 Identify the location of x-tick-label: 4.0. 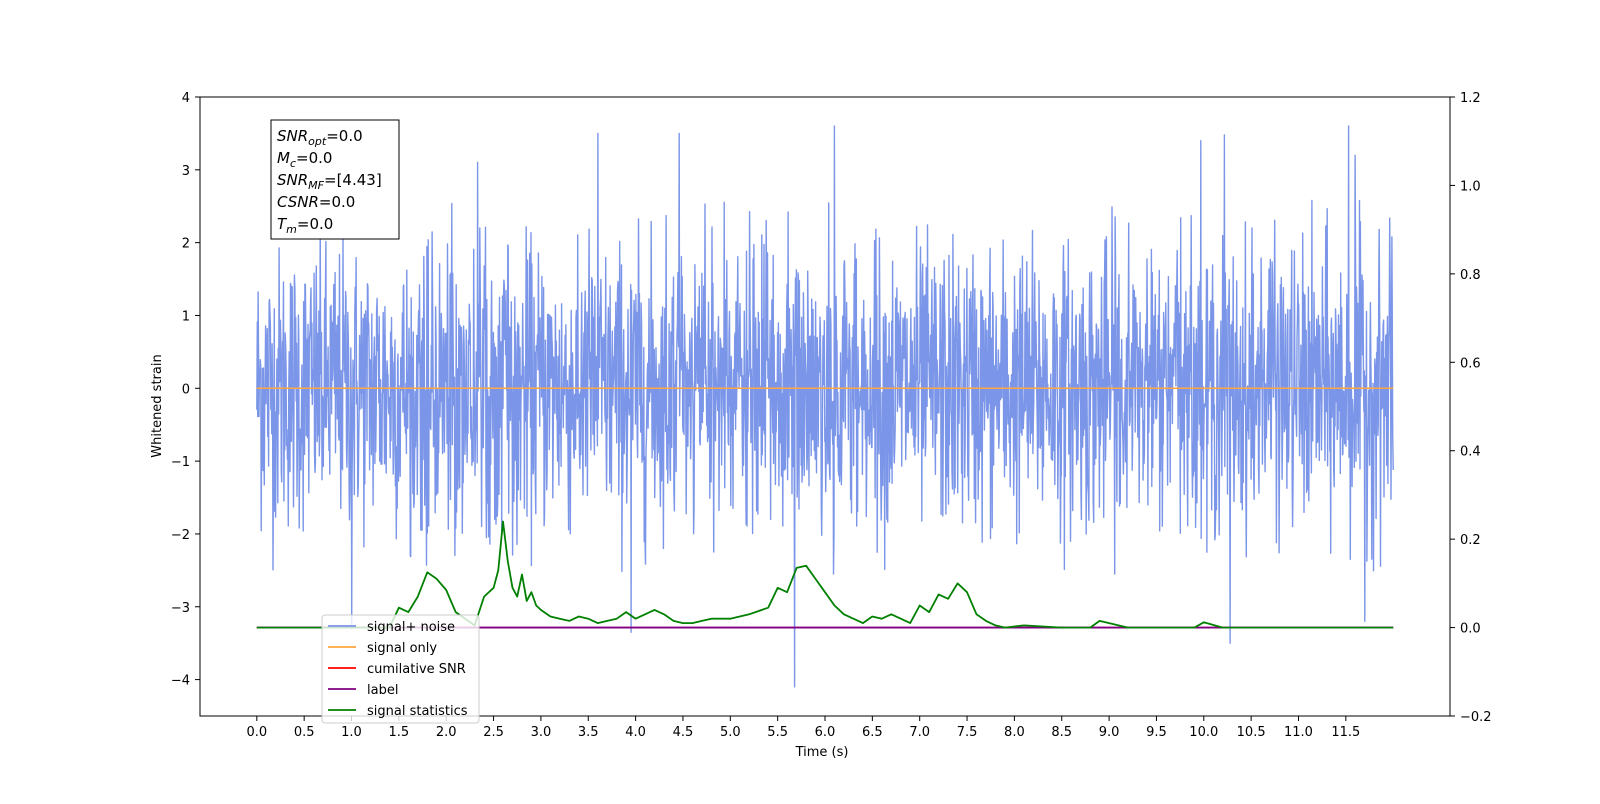
(635, 732).